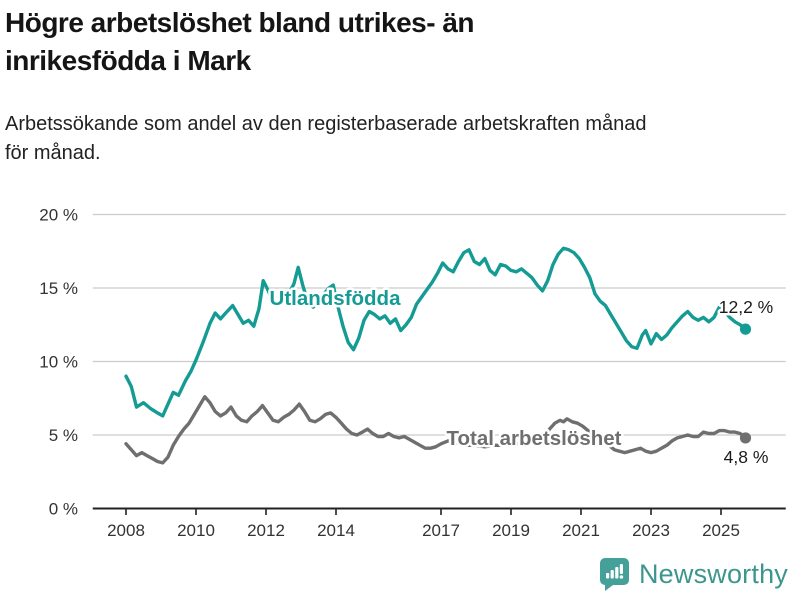 The image size is (800, 600). Describe the element at coordinates (511, 530) in the screenshot. I see `x-tick-label: 2019` at that location.